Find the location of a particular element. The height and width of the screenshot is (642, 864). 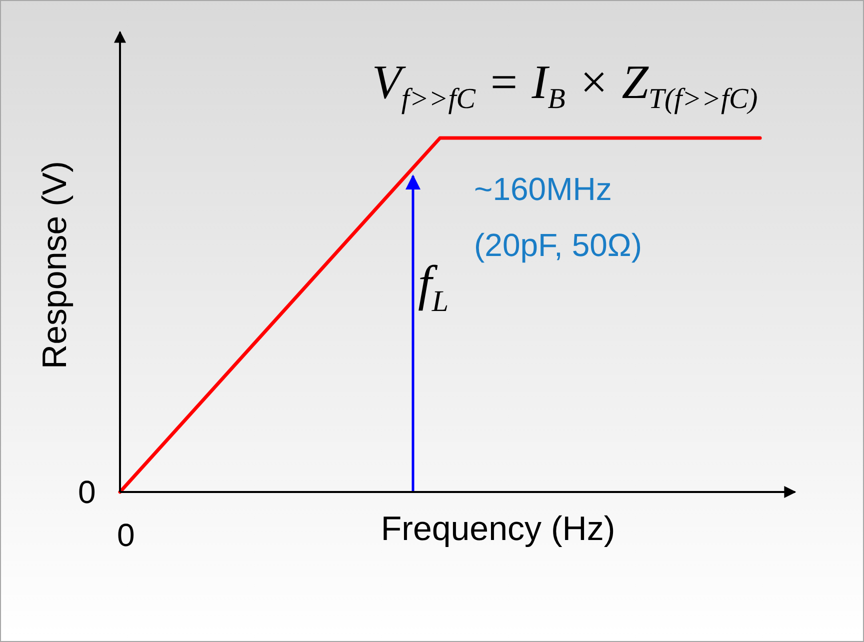

annotation: (20pF, 50Ω) is located at coordinates (558, 245).